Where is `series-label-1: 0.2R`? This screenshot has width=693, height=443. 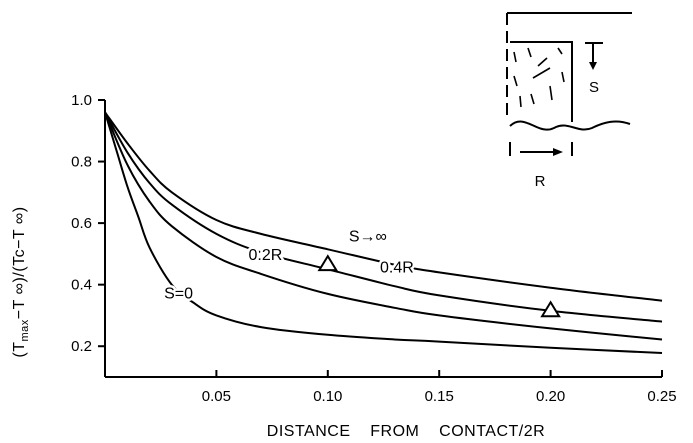 series-label-1: 0.2R is located at coordinates (266, 255).